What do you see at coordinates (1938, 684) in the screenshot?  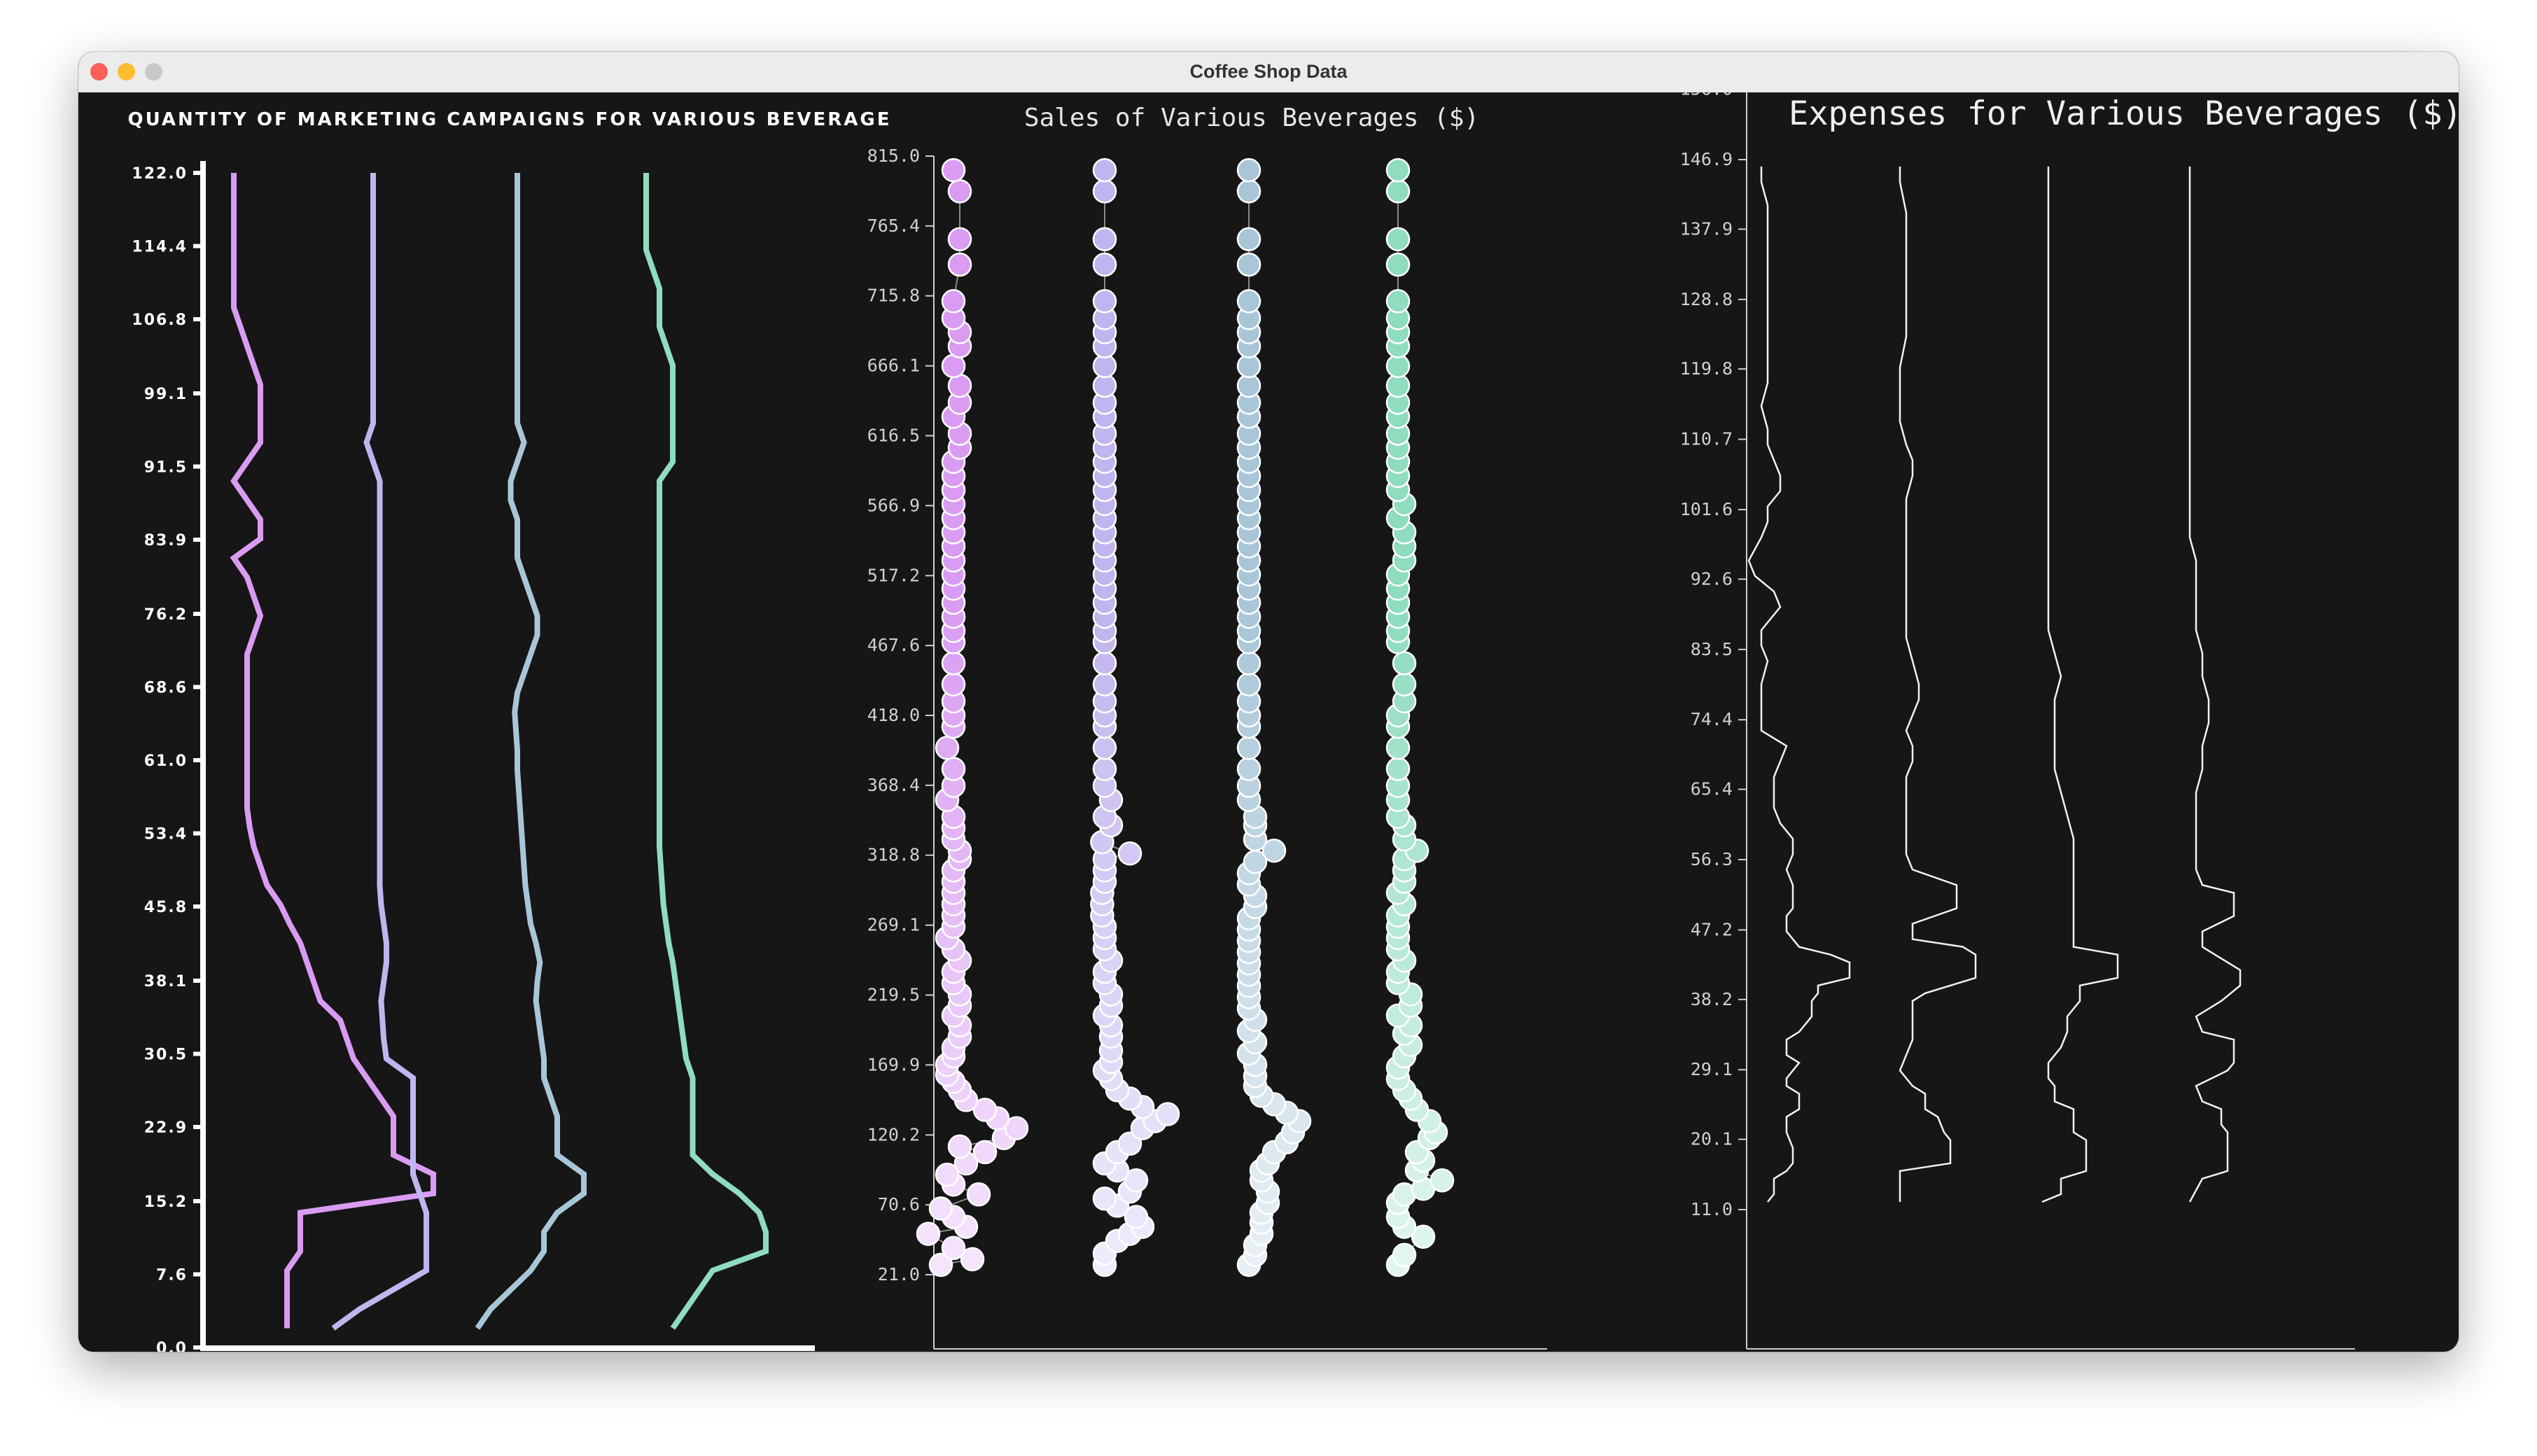 I see `chart3-series-espresso-line` at bounding box center [1938, 684].